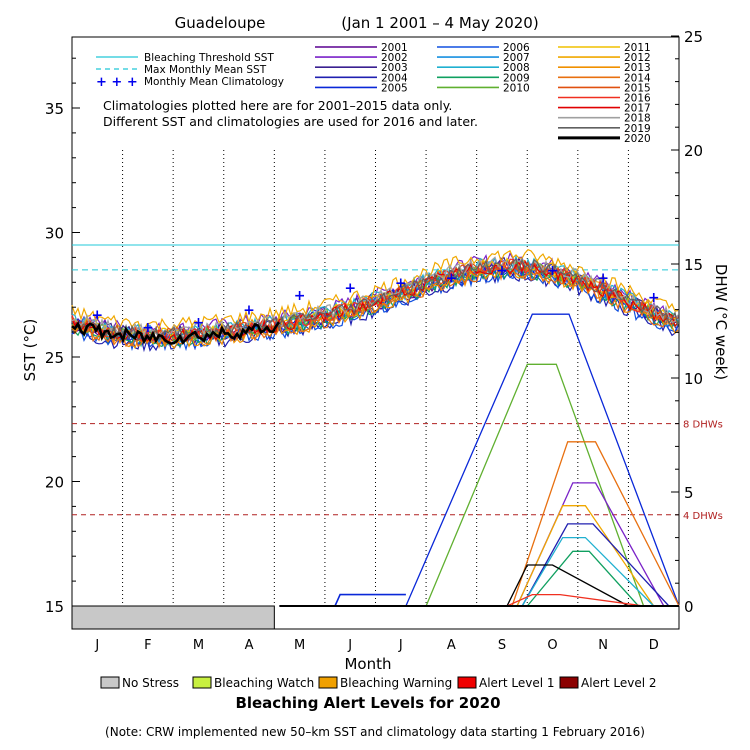  Describe the element at coordinates (516, 88) in the screenshot. I see `year-legend-label: 2010` at that location.